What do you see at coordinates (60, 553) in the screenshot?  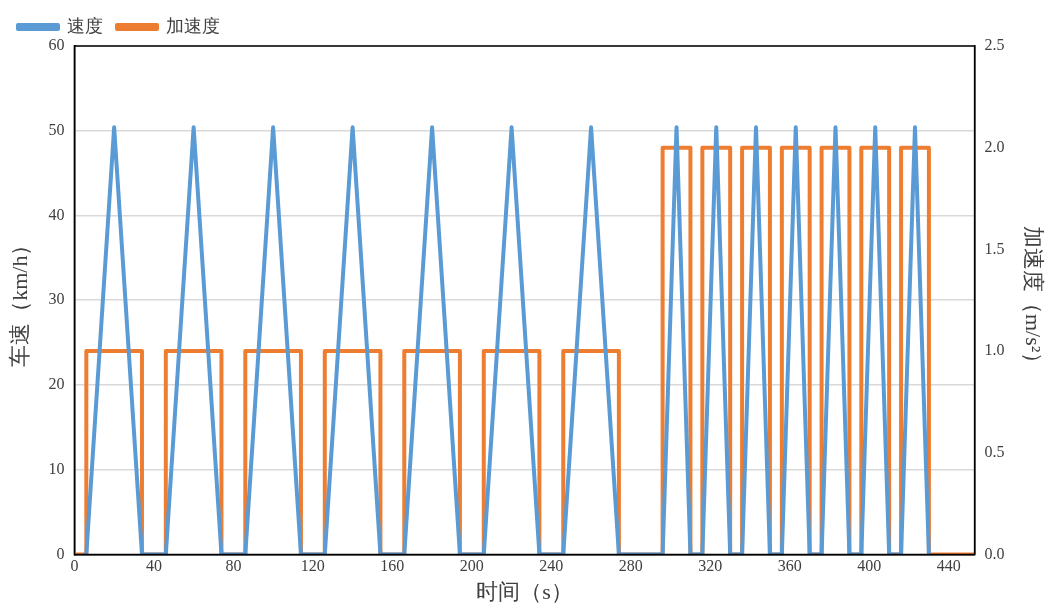 I see `y-tick-label: 0` at bounding box center [60, 553].